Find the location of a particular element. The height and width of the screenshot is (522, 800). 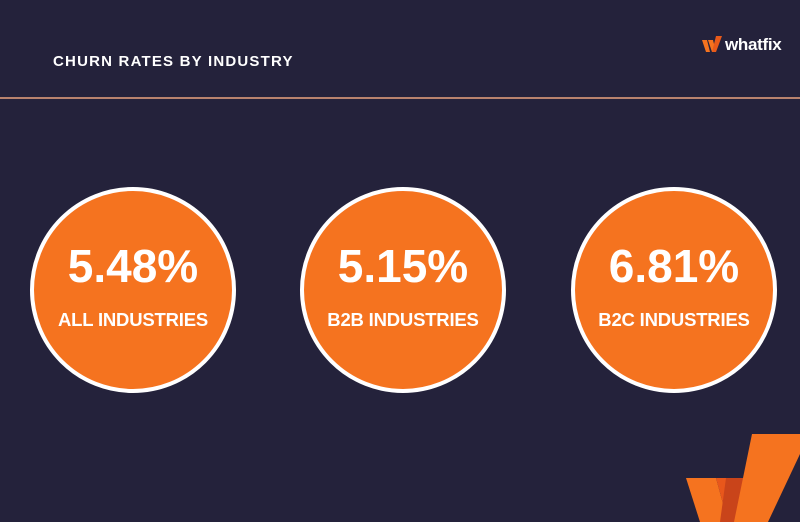

stat-label: B2B INDUSTRIES is located at coordinates (403, 319).